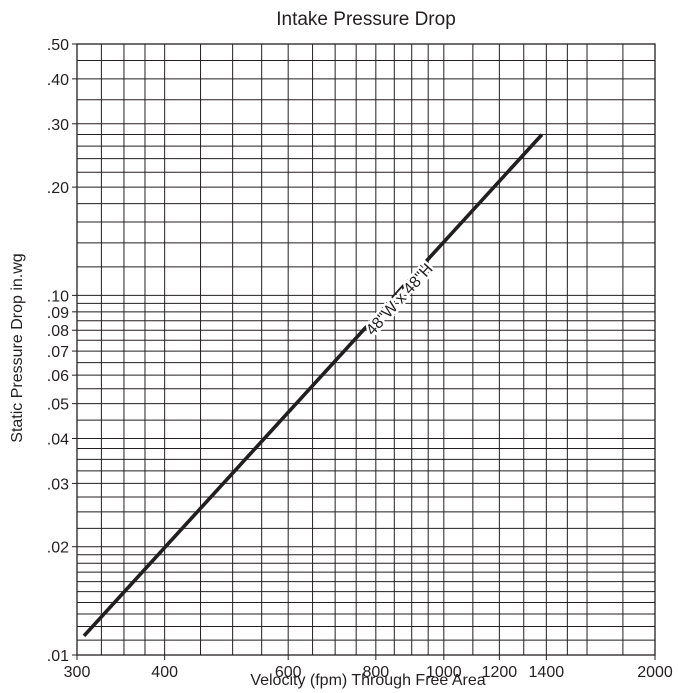  I want to click on x-tick-label: 600, so click(288, 672).